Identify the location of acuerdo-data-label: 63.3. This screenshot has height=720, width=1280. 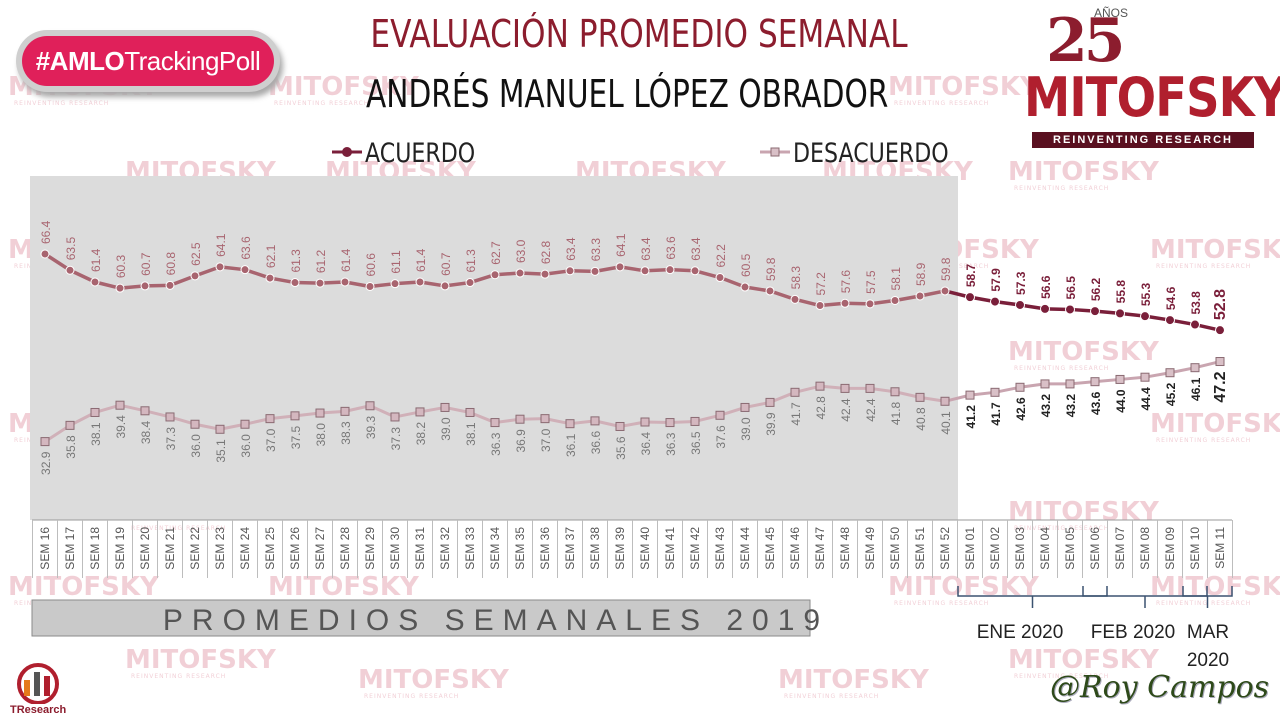
(596, 250).